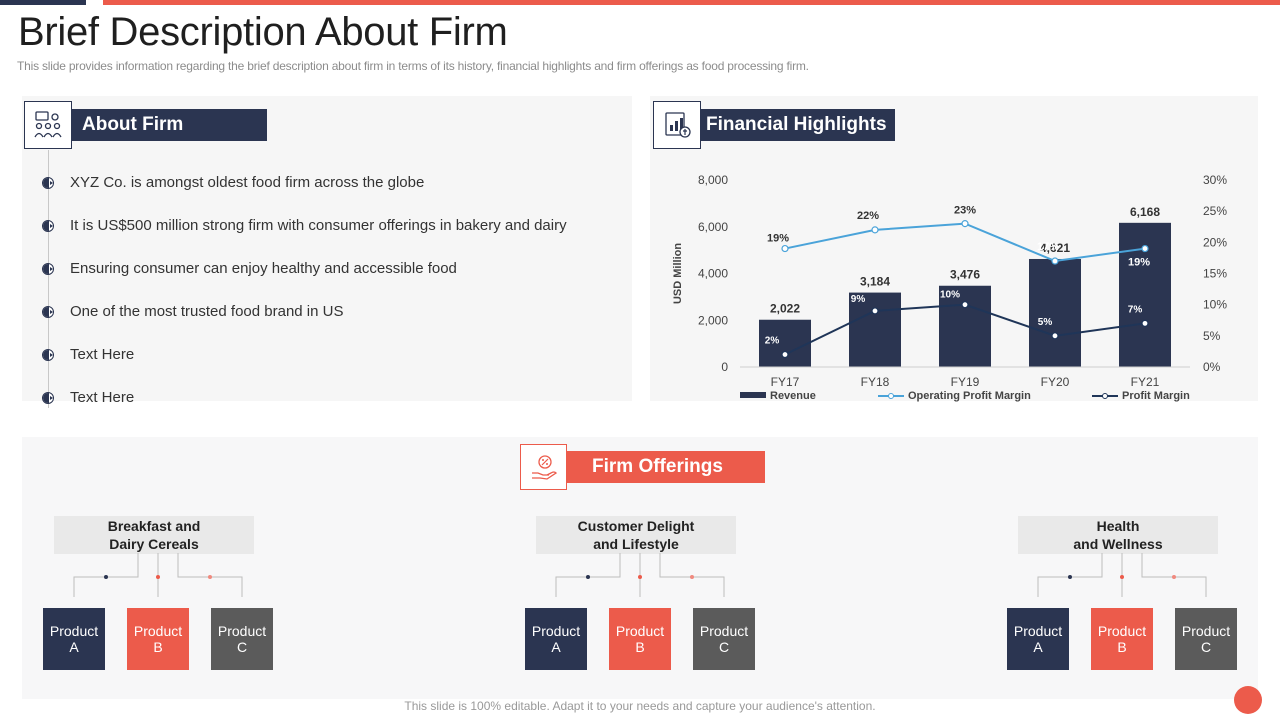 This screenshot has width=1280, height=720. What do you see at coordinates (965, 242) in the screenshot?
I see `operating-profit-margin-line` at bounding box center [965, 242].